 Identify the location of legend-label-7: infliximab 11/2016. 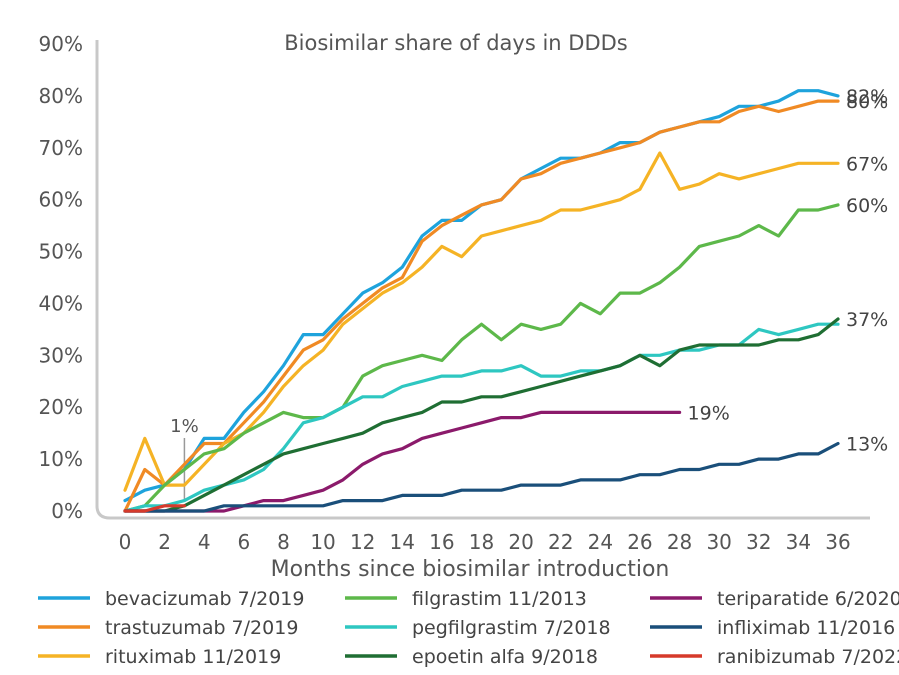
(806, 628).